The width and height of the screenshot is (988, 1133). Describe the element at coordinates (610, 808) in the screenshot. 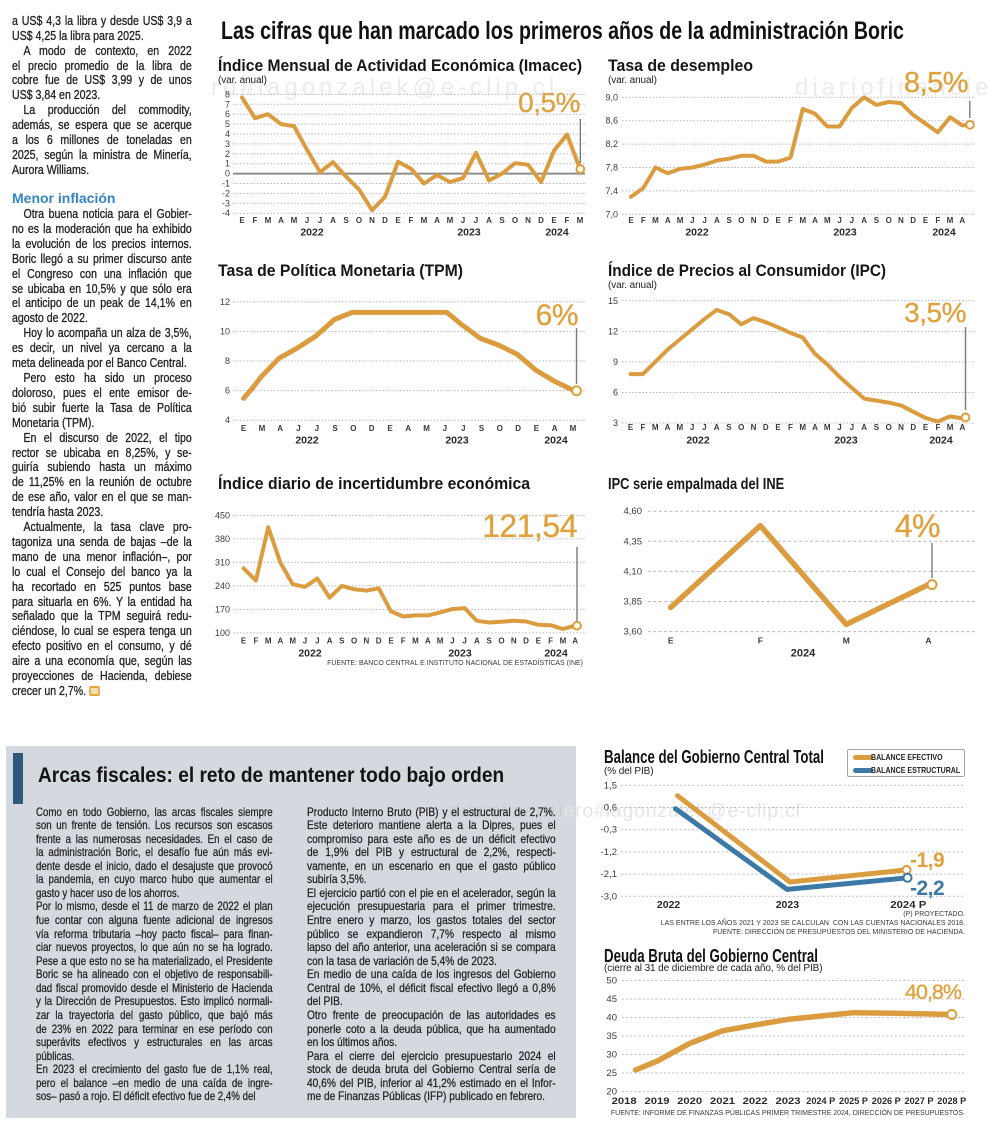

I see `svg-text: 0,6` at that location.